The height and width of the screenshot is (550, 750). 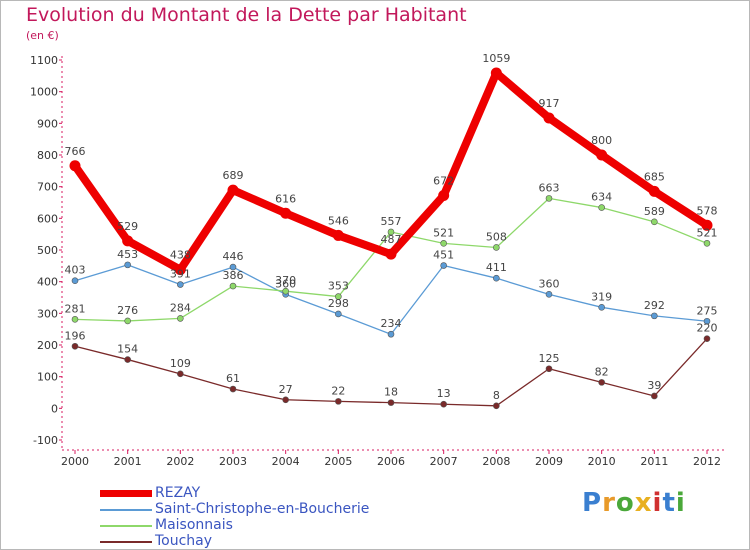 What do you see at coordinates (391, 392) in the screenshot?
I see `data-label: 18` at bounding box center [391, 392].